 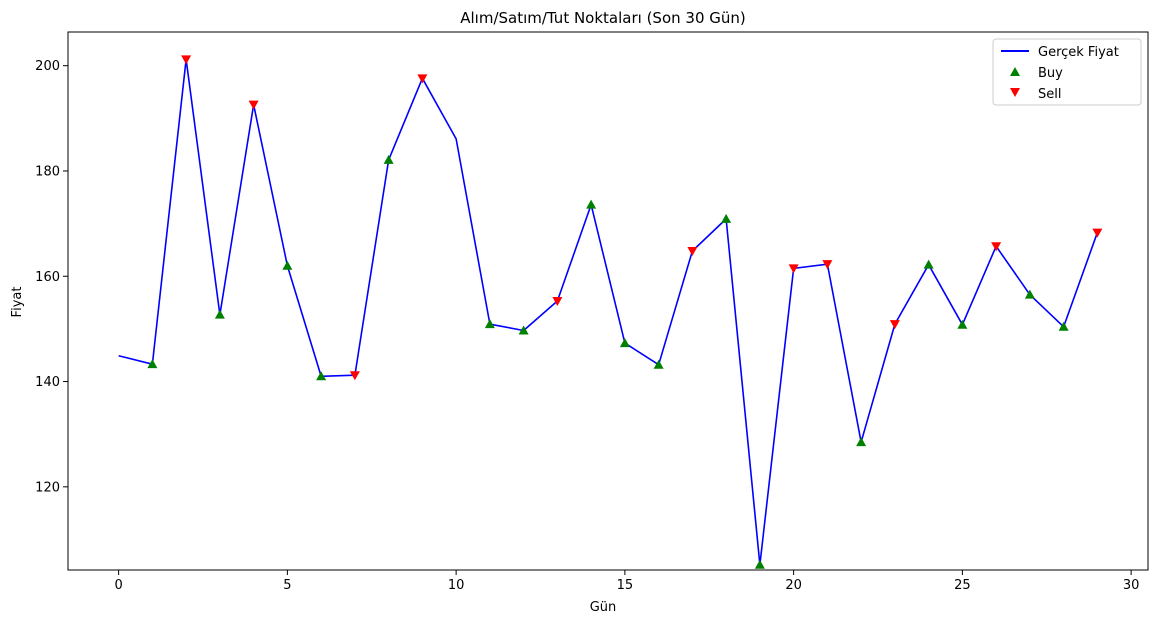 What do you see at coordinates (47, 66) in the screenshot?
I see `y-tick-label: 200` at bounding box center [47, 66].